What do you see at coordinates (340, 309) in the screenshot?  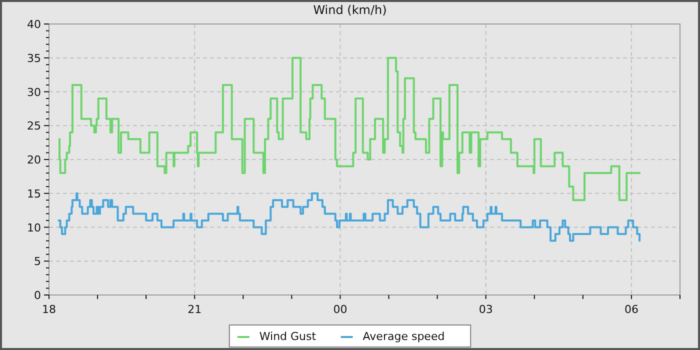 I see `x-tick-label: 00` at bounding box center [340, 309].